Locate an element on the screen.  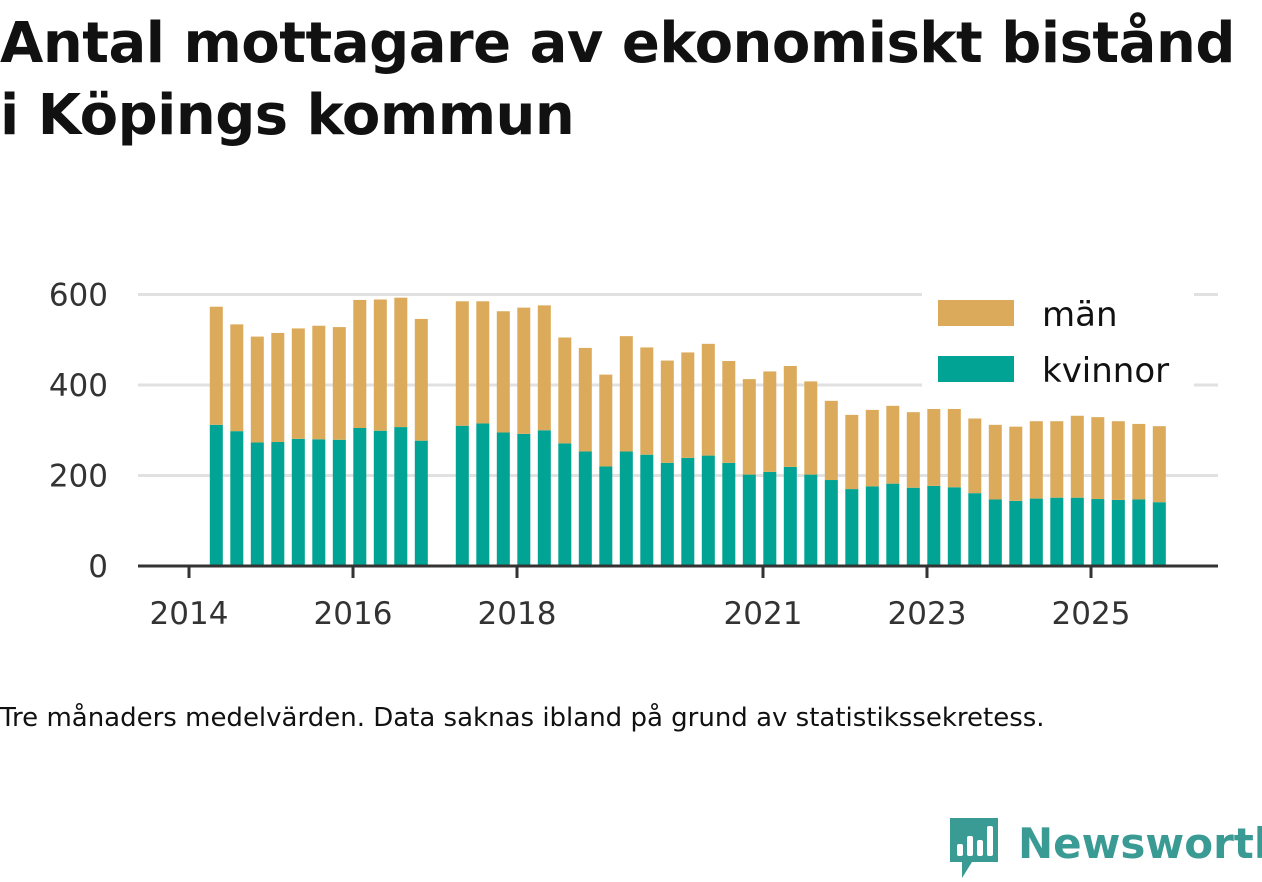
brand-logo: Newsworthy is located at coordinates (1106, 850).